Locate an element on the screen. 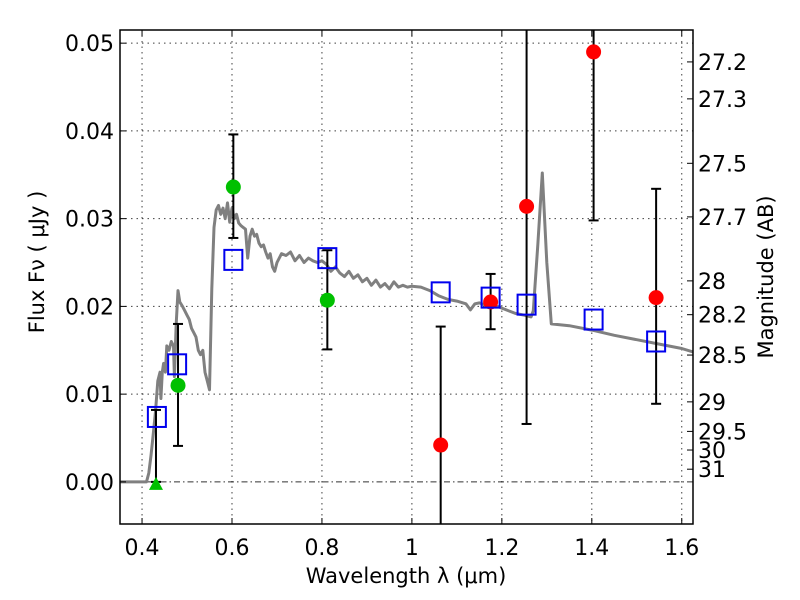 The width and height of the screenshot is (800, 600). green-upper-limit-marker is located at coordinates (155, 483).